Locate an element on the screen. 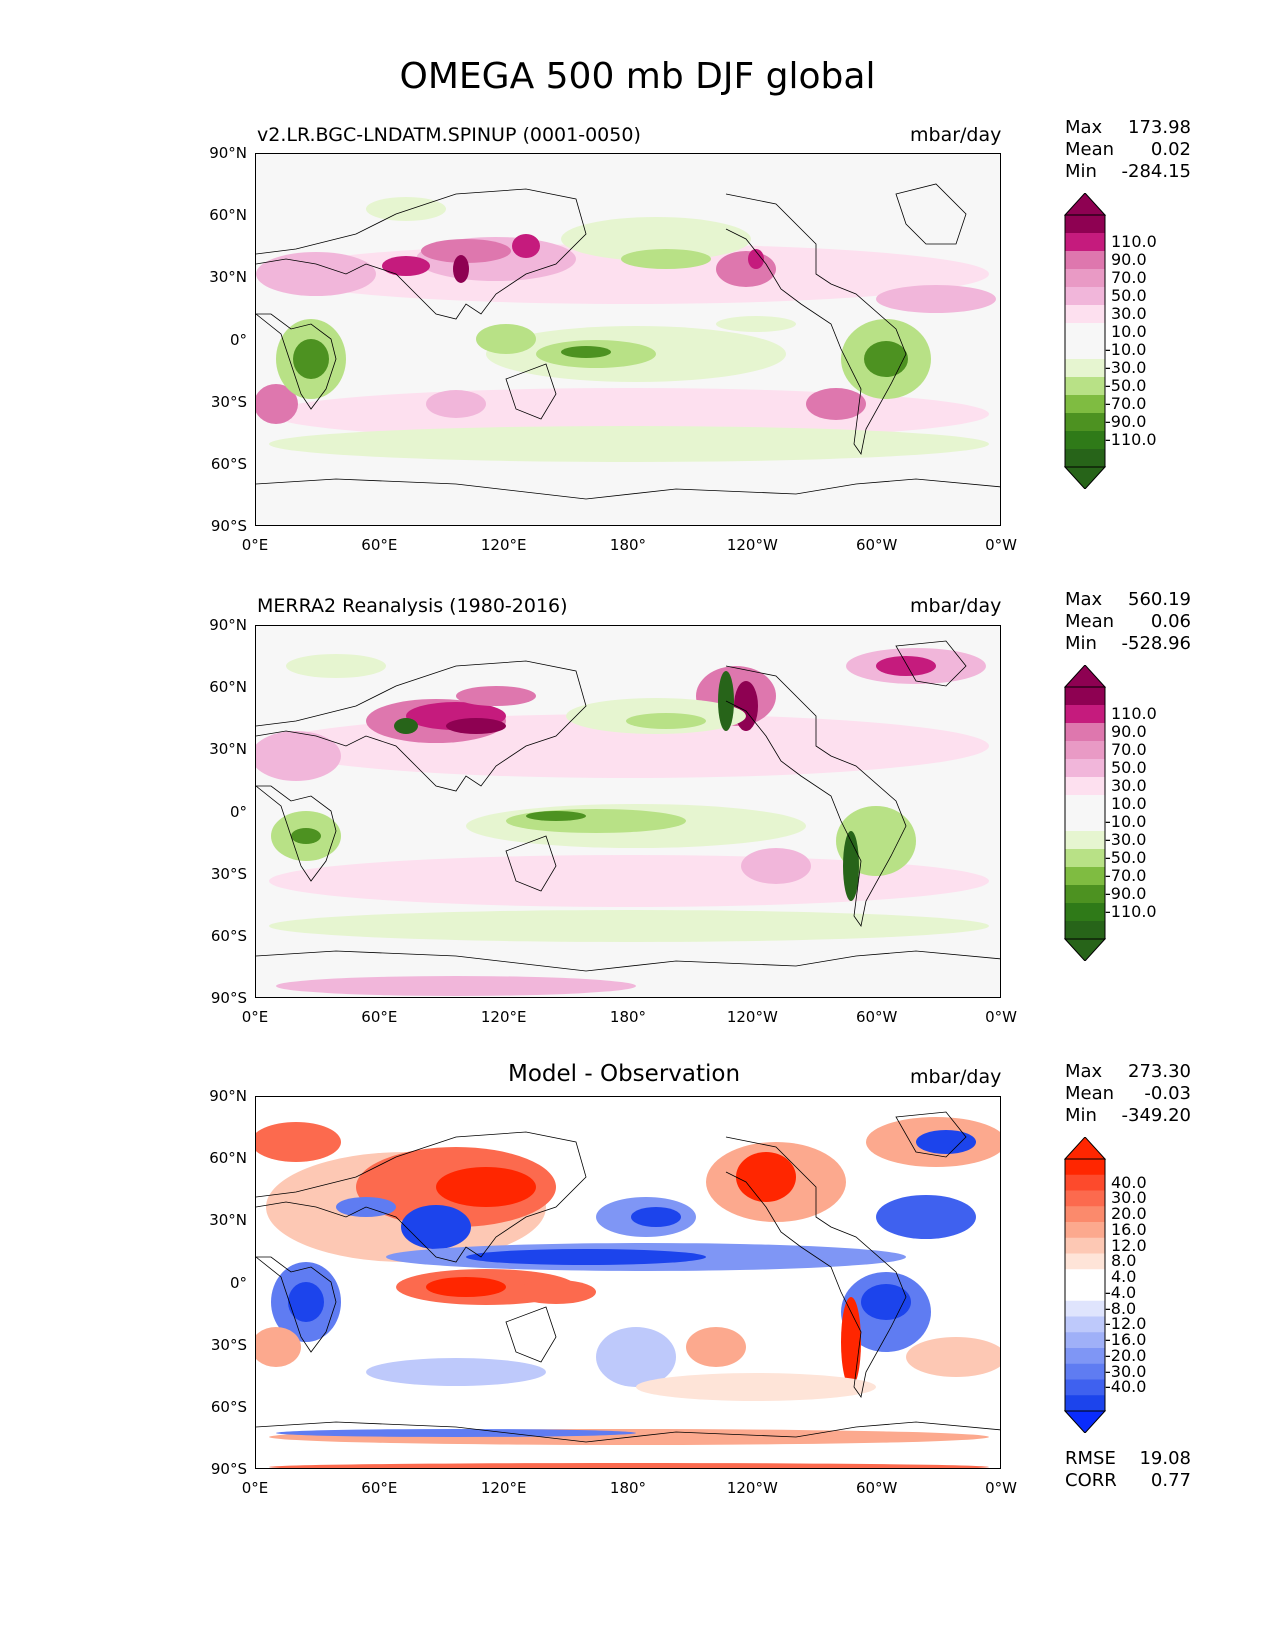 The image size is (1275, 1650). colorbar-tick-label: 40.0 is located at coordinates (1129, 1182).